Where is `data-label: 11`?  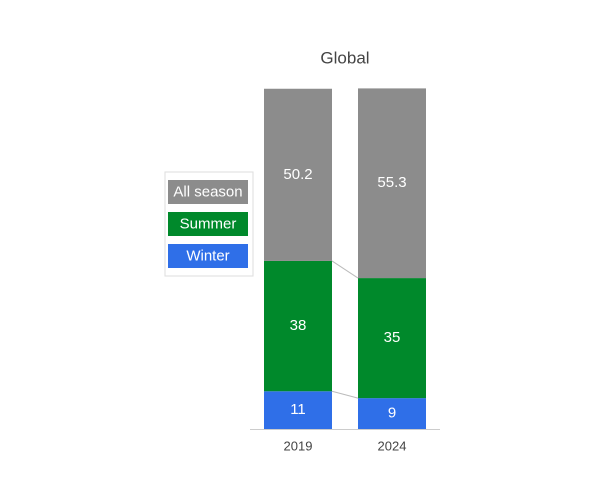 data-label: 11 is located at coordinates (298, 409).